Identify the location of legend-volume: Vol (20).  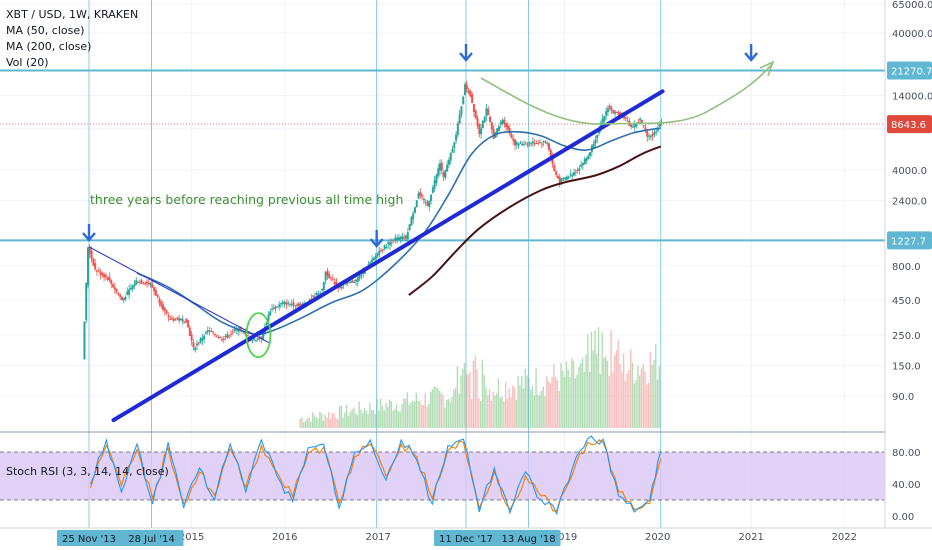
(27, 62).